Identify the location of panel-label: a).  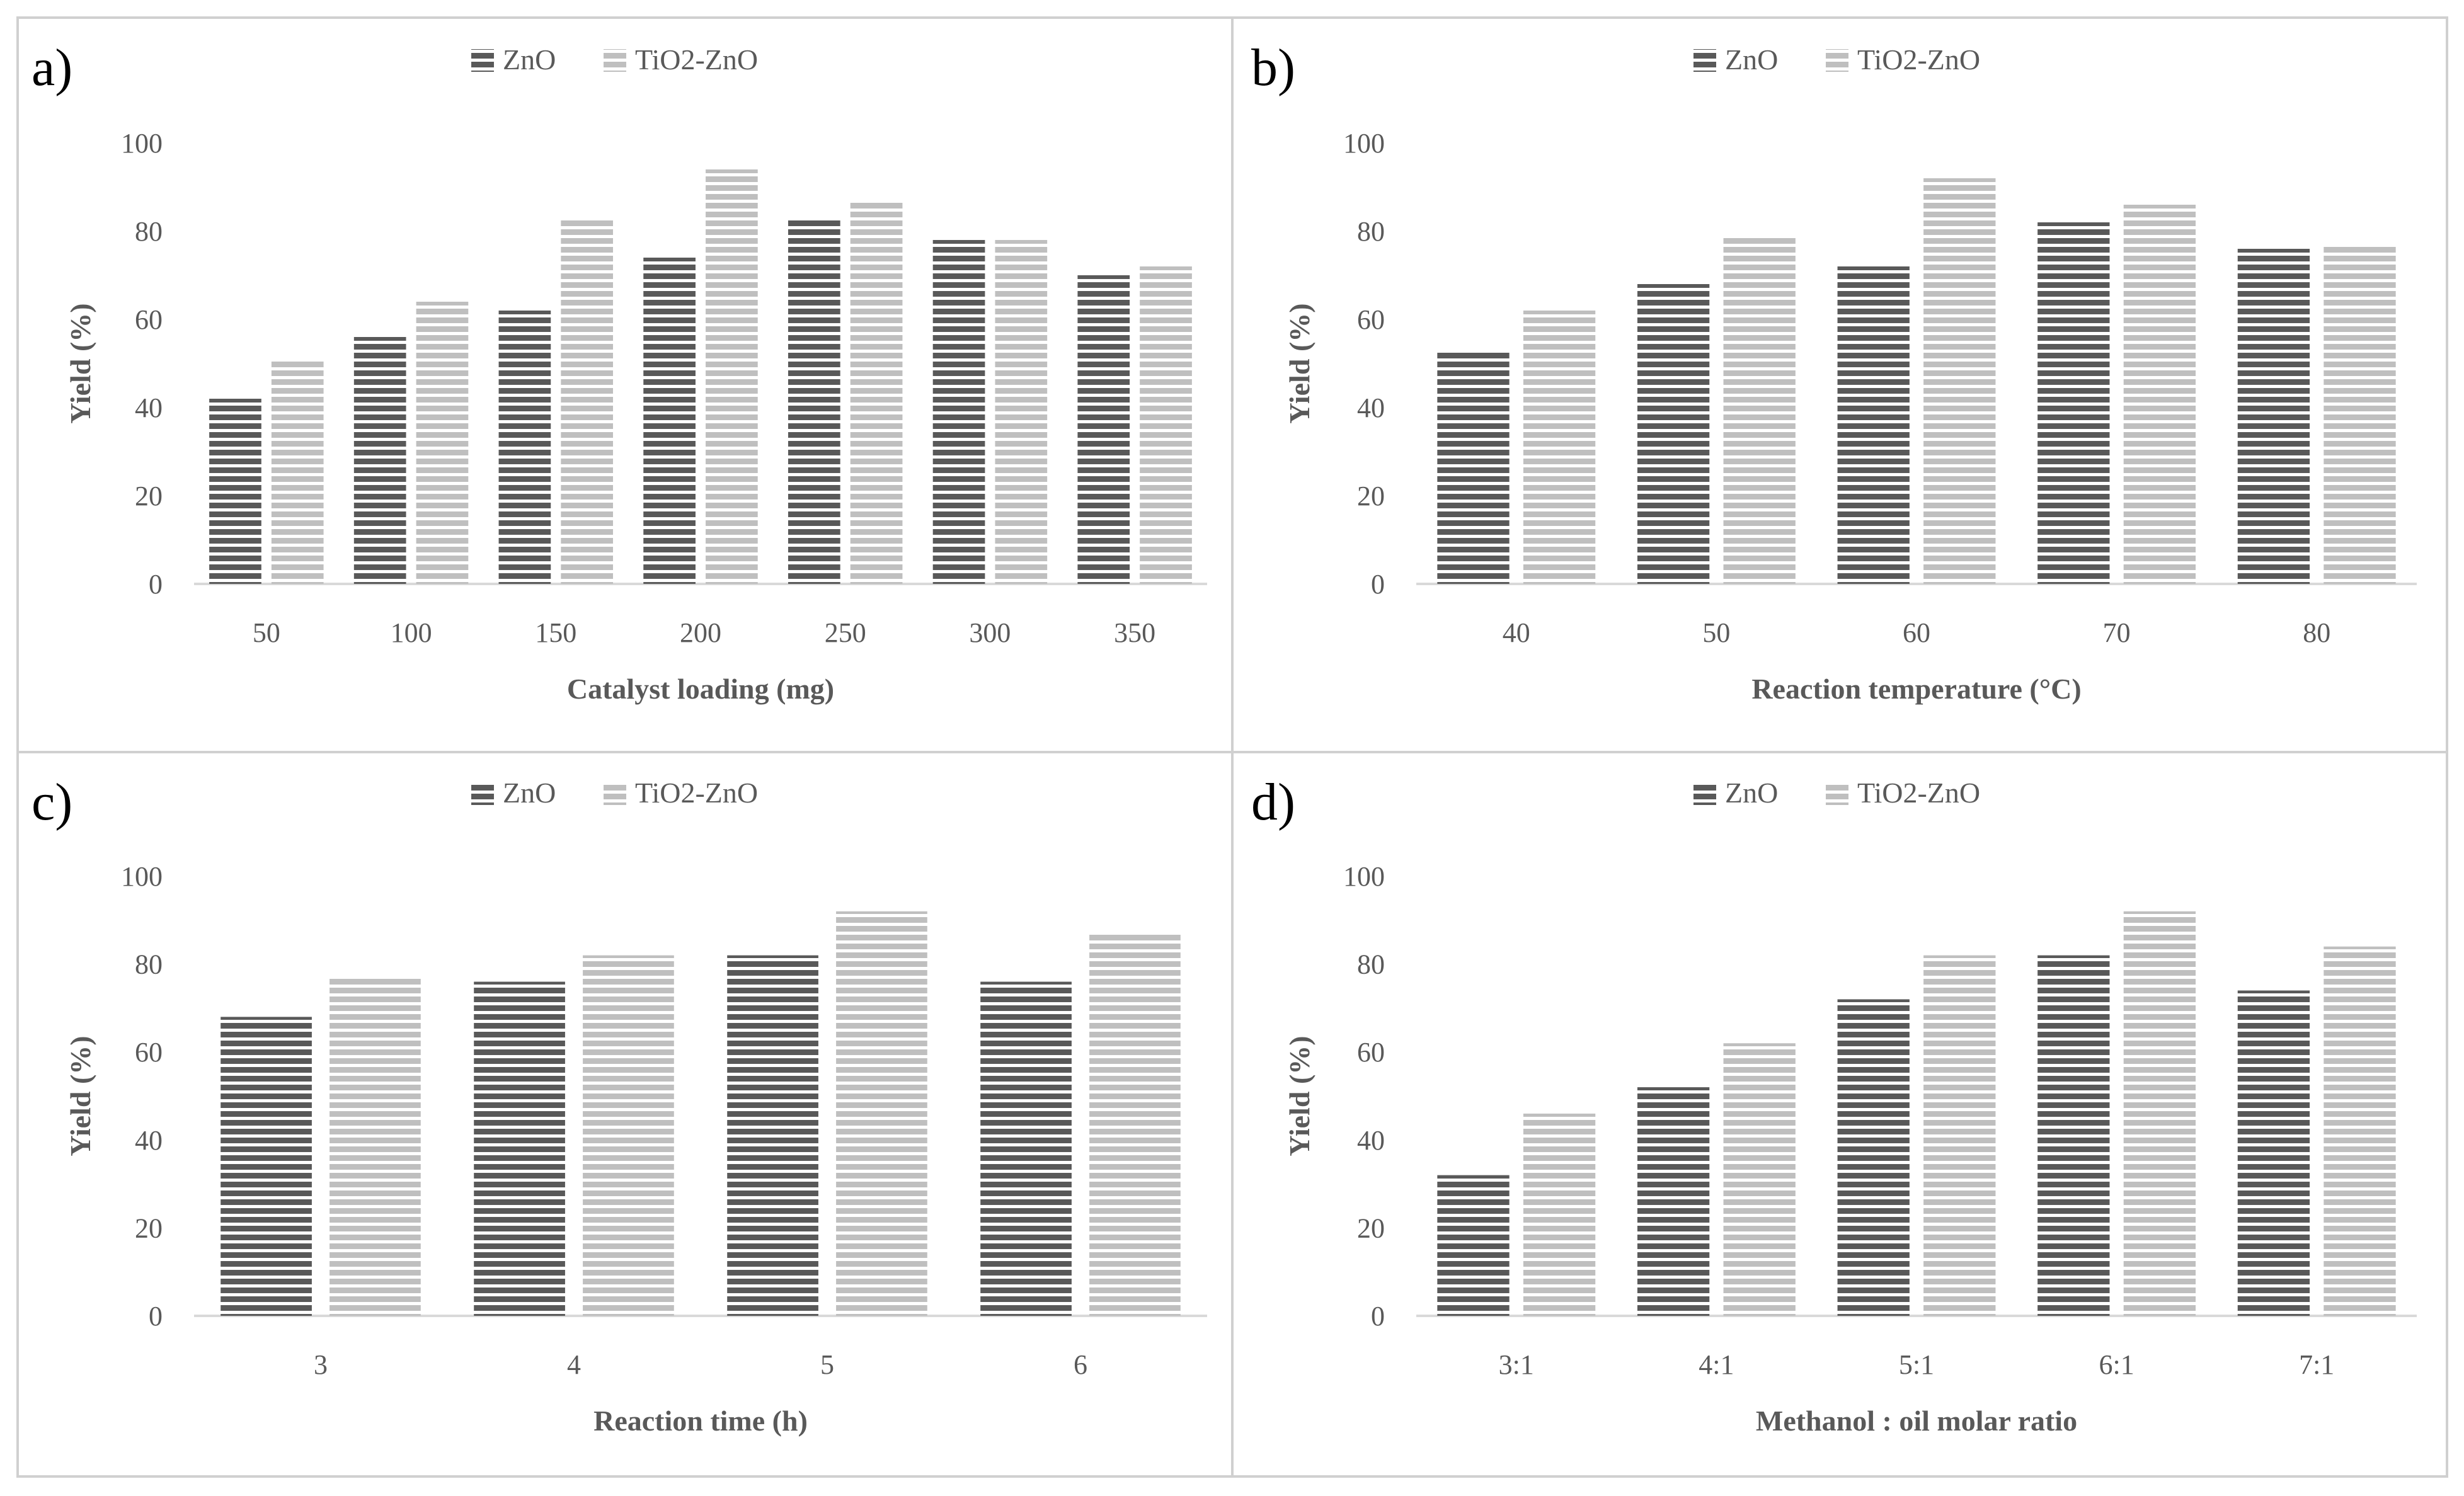
(52, 68).